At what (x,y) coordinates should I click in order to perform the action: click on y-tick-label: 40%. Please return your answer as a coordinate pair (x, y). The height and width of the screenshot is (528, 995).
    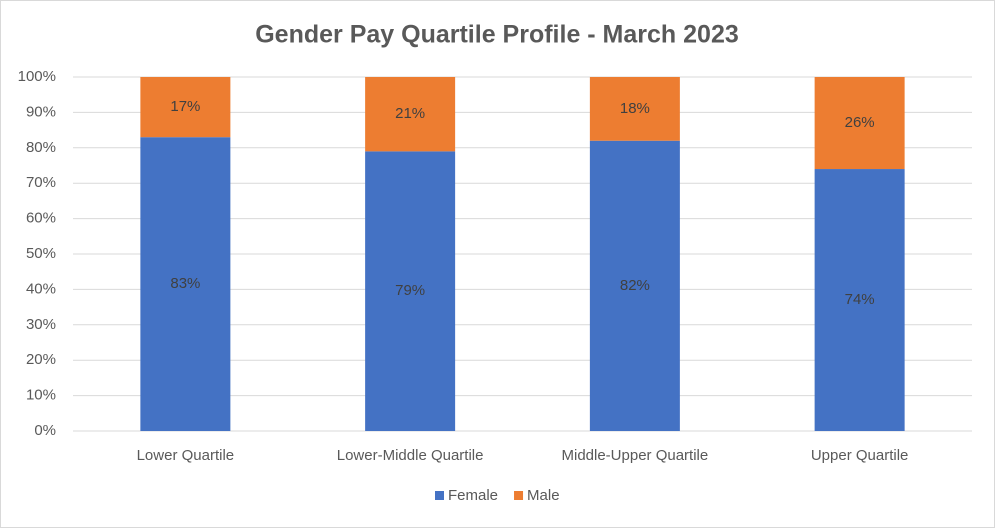
    Looking at the image, I should click on (41, 288).